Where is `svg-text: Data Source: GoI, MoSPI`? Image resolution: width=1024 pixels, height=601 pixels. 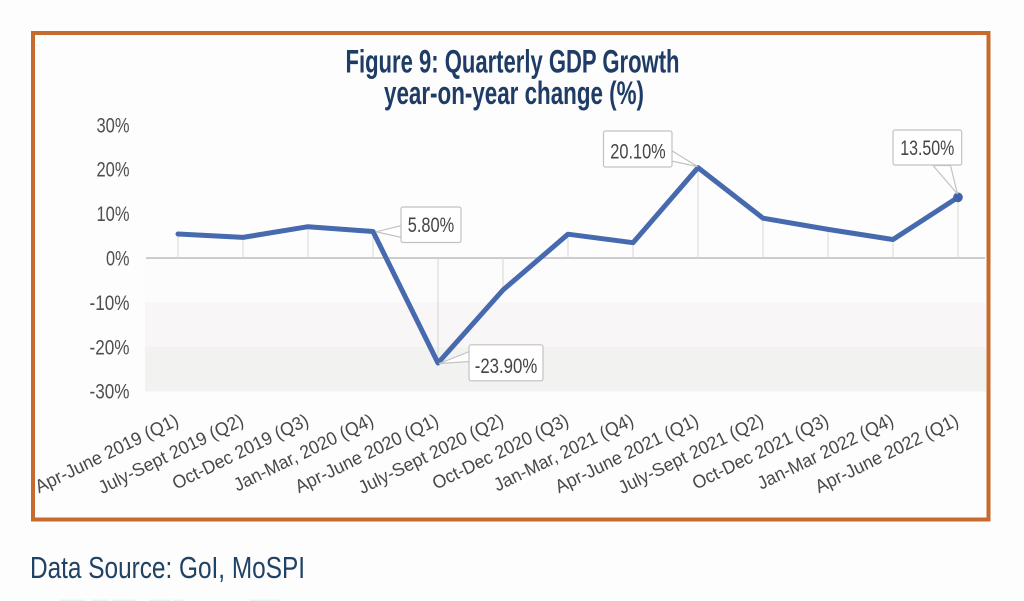 svg-text: Data Source: GoI, MoSPI is located at coordinates (167, 567).